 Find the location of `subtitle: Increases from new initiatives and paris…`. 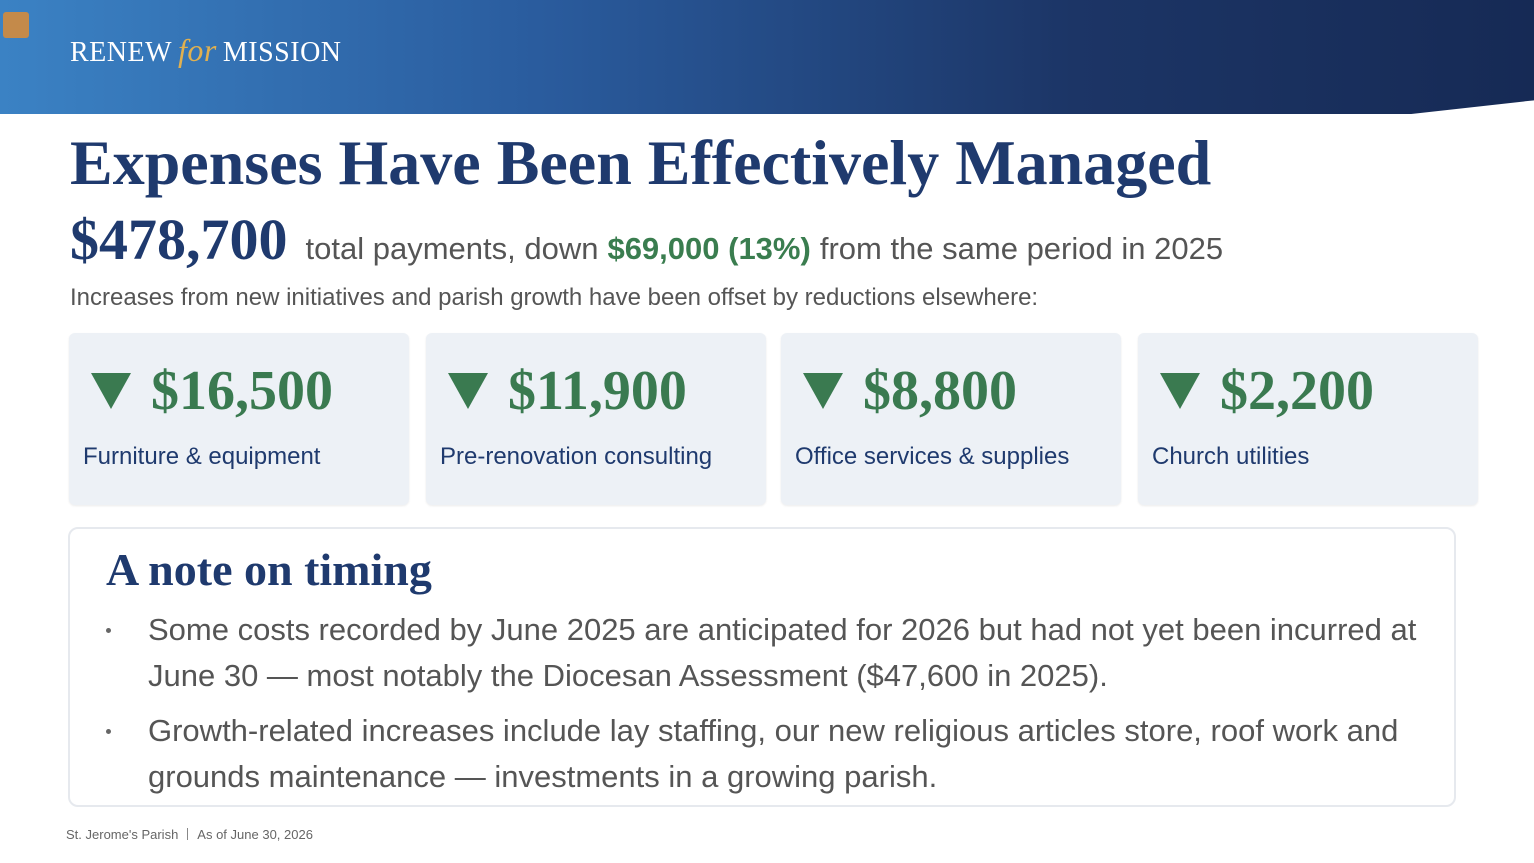

subtitle: Increases from new initiatives and paris… is located at coordinates (554, 297).